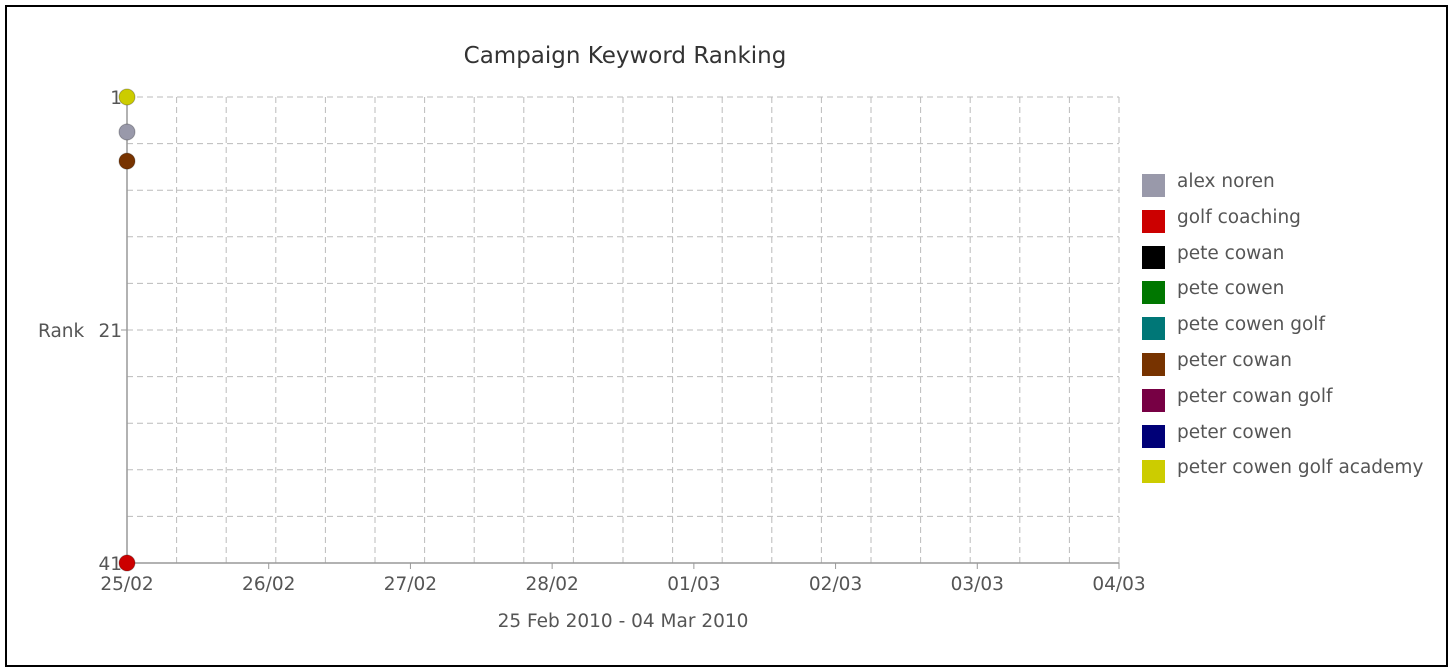  What do you see at coordinates (1300, 468) in the screenshot?
I see `legend-label: peter cowen golf academy` at bounding box center [1300, 468].